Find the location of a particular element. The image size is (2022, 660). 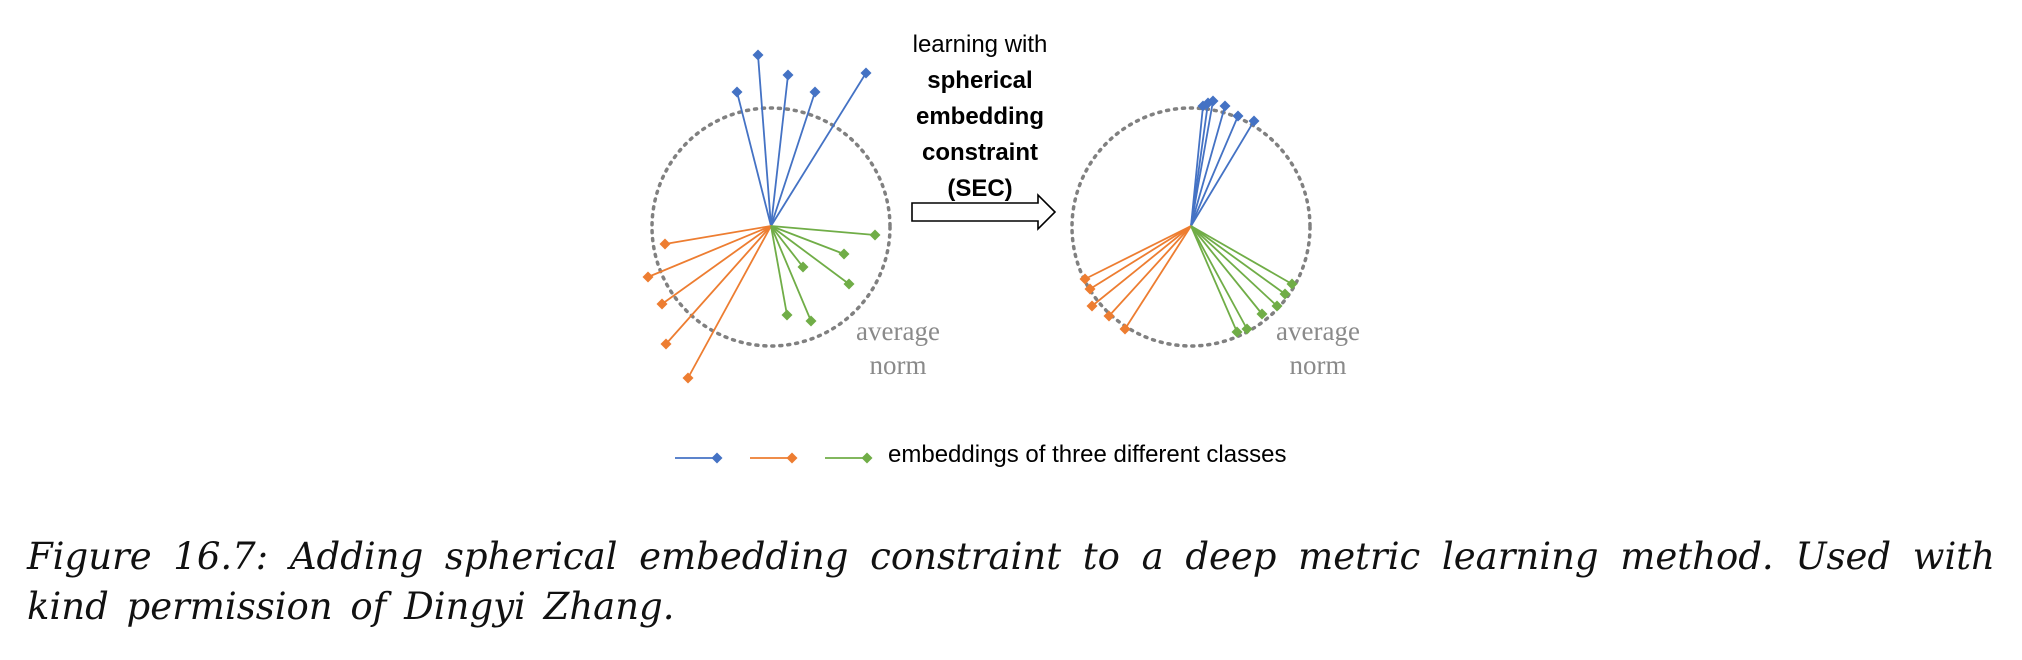

orange-class-embeddings is located at coordinates (707, 304).